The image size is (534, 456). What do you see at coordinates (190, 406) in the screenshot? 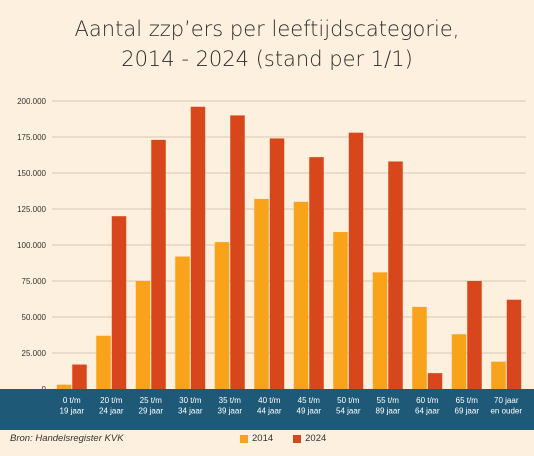
I see `x-tick-label: 30 t/m 34 jaar` at bounding box center [190, 406].